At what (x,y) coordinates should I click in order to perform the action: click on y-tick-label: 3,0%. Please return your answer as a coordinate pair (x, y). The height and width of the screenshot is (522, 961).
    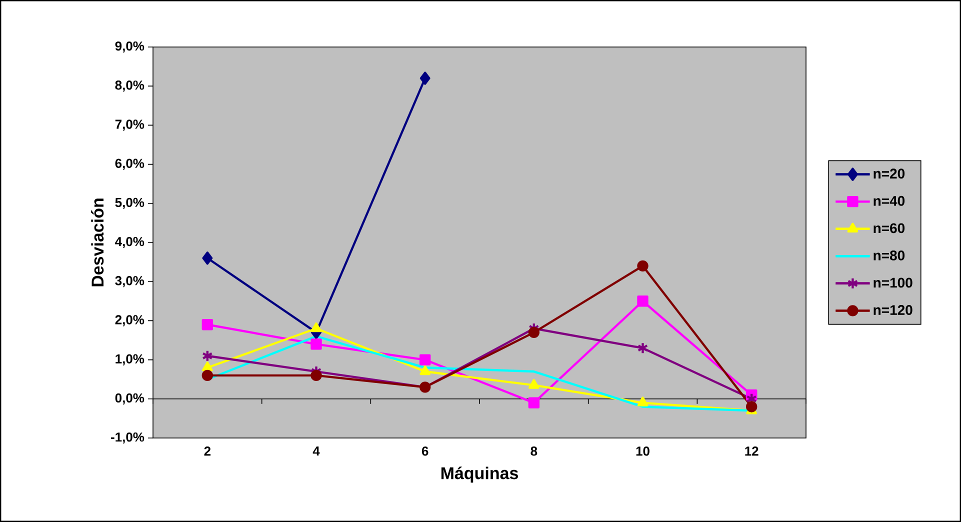
    Looking at the image, I should click on (129, 282).